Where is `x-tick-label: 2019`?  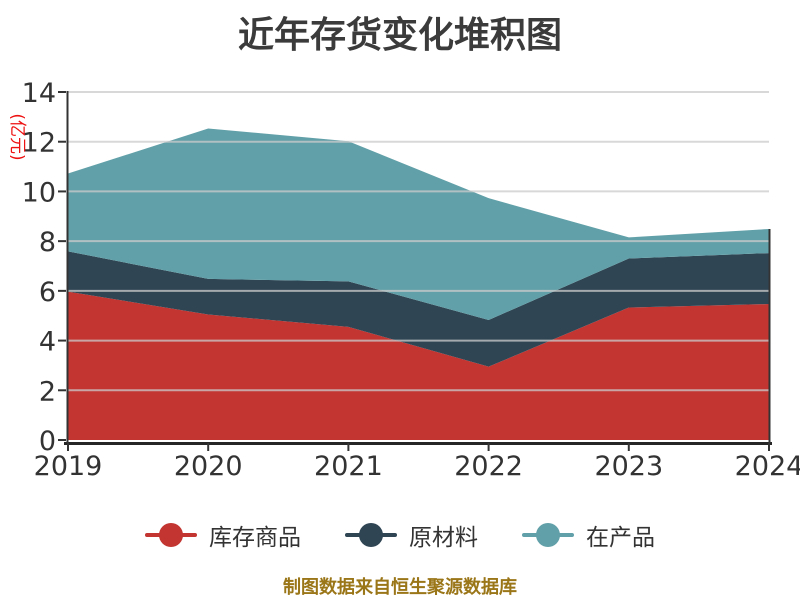
x-tick-label: 2019 is located at coordinates (68, 466).